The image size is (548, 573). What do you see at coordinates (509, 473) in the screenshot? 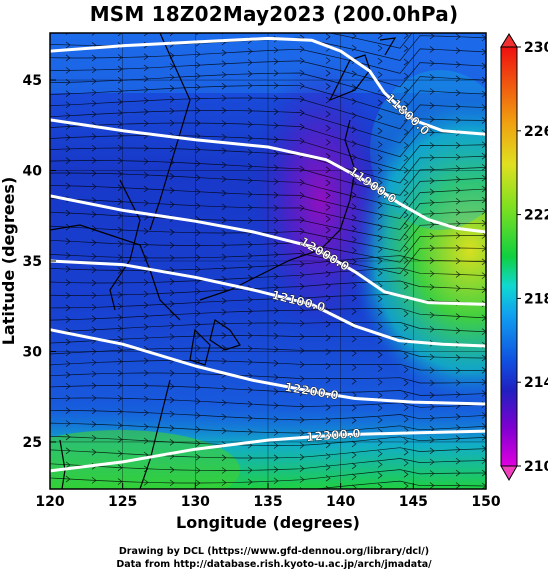
I see `colorbar-min-arrow` at bounding box center [509, 473].